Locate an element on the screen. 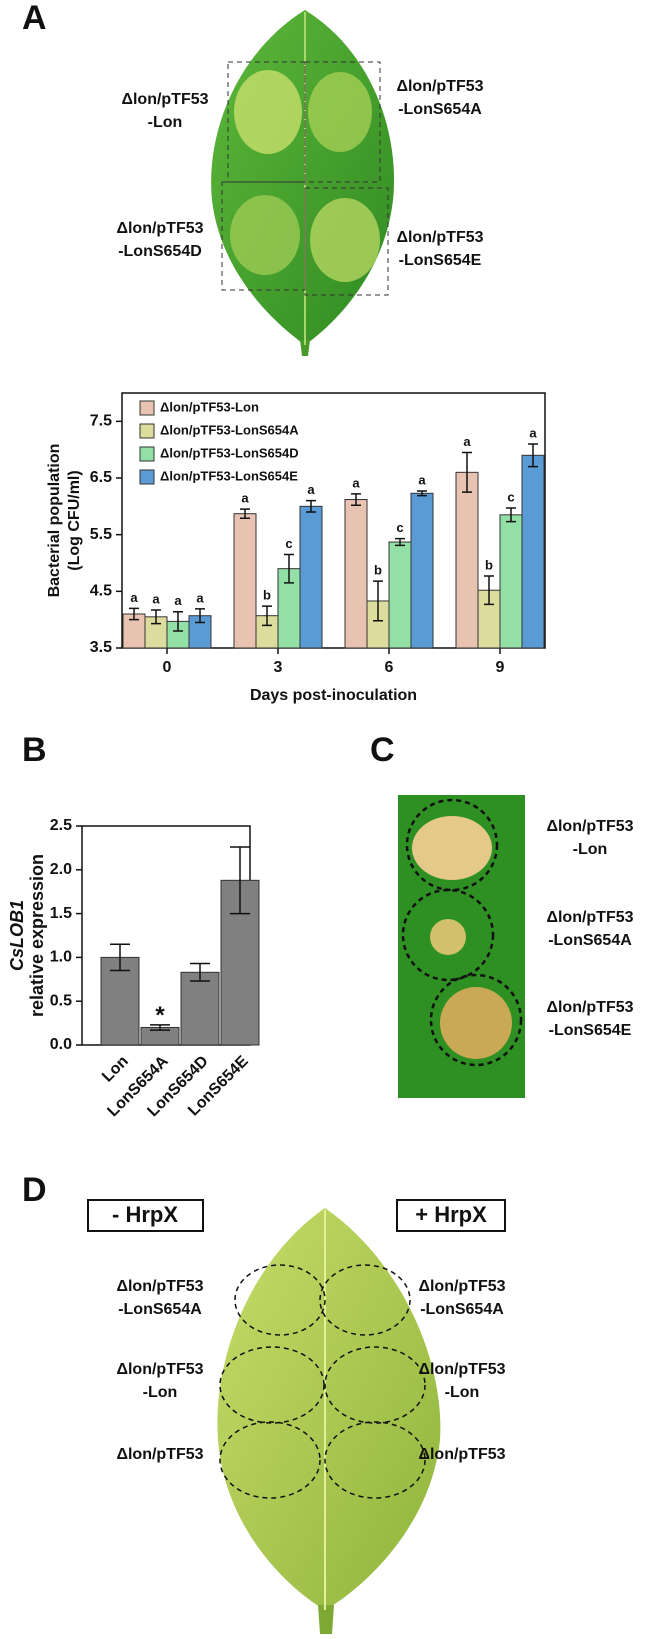 The image size is (666, 1639). y-tick-label: 0.5 is located at coordinates (61, 1000).